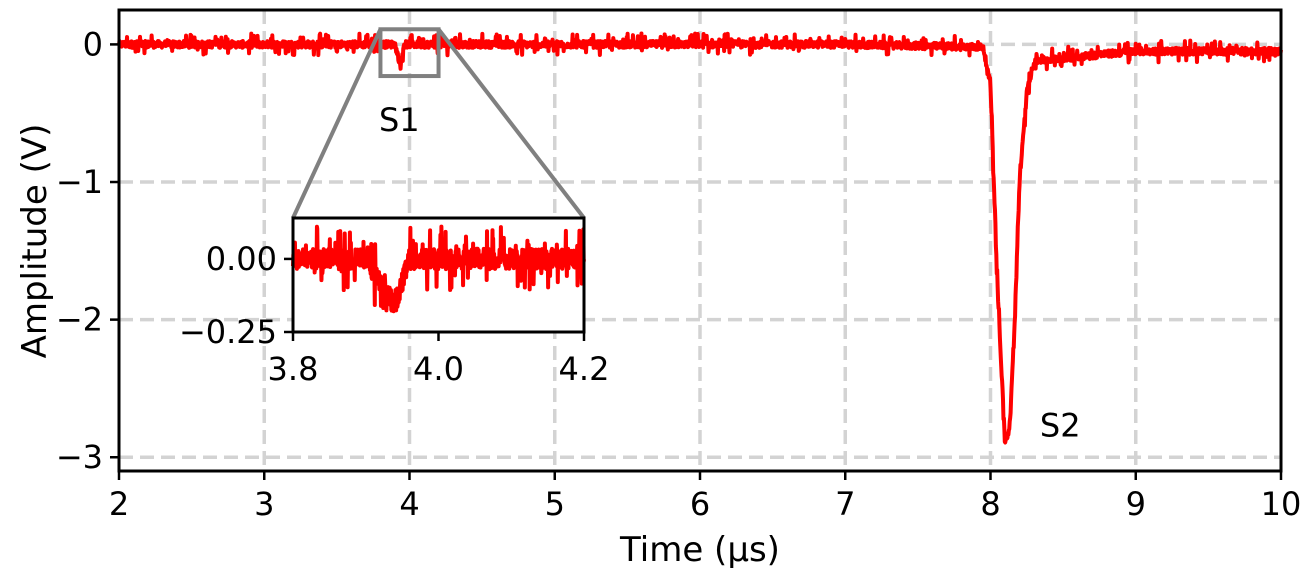  Describe the element at coordinates (119, 504) in the screenshot. I see `x-tick-label: 2` at that location.